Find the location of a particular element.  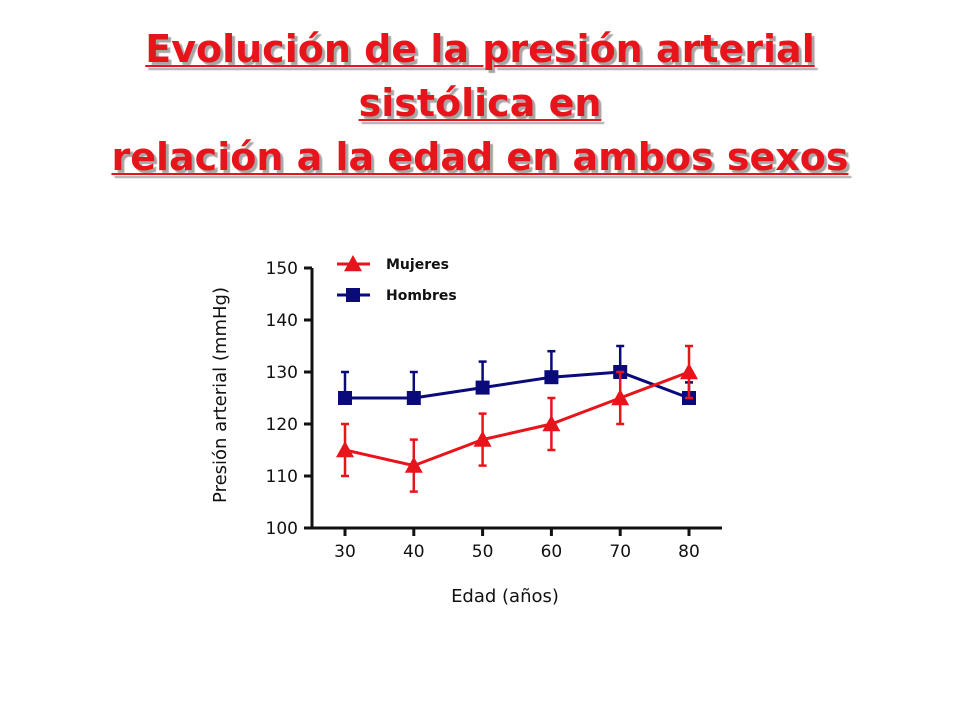

mujeres-legend-label: Mujeres is located at coordinates (417, 265).